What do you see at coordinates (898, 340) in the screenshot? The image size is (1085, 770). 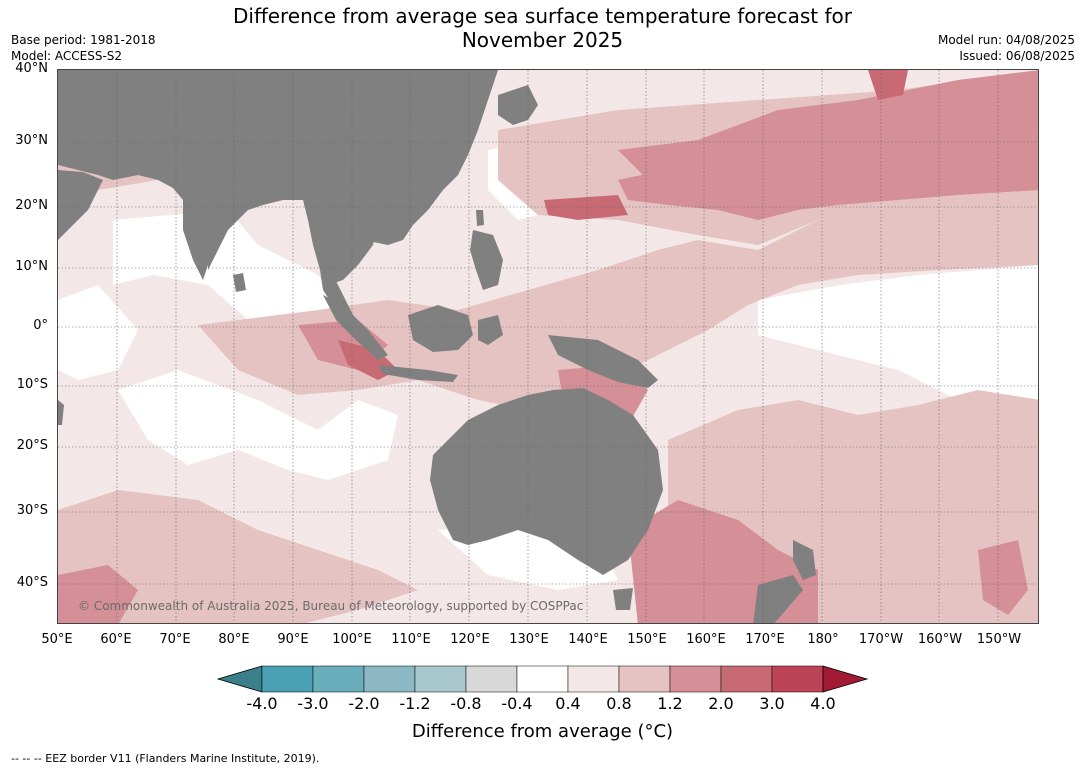 I see `ocean-neutral-east-pacific` at bounding box center [898, 340].